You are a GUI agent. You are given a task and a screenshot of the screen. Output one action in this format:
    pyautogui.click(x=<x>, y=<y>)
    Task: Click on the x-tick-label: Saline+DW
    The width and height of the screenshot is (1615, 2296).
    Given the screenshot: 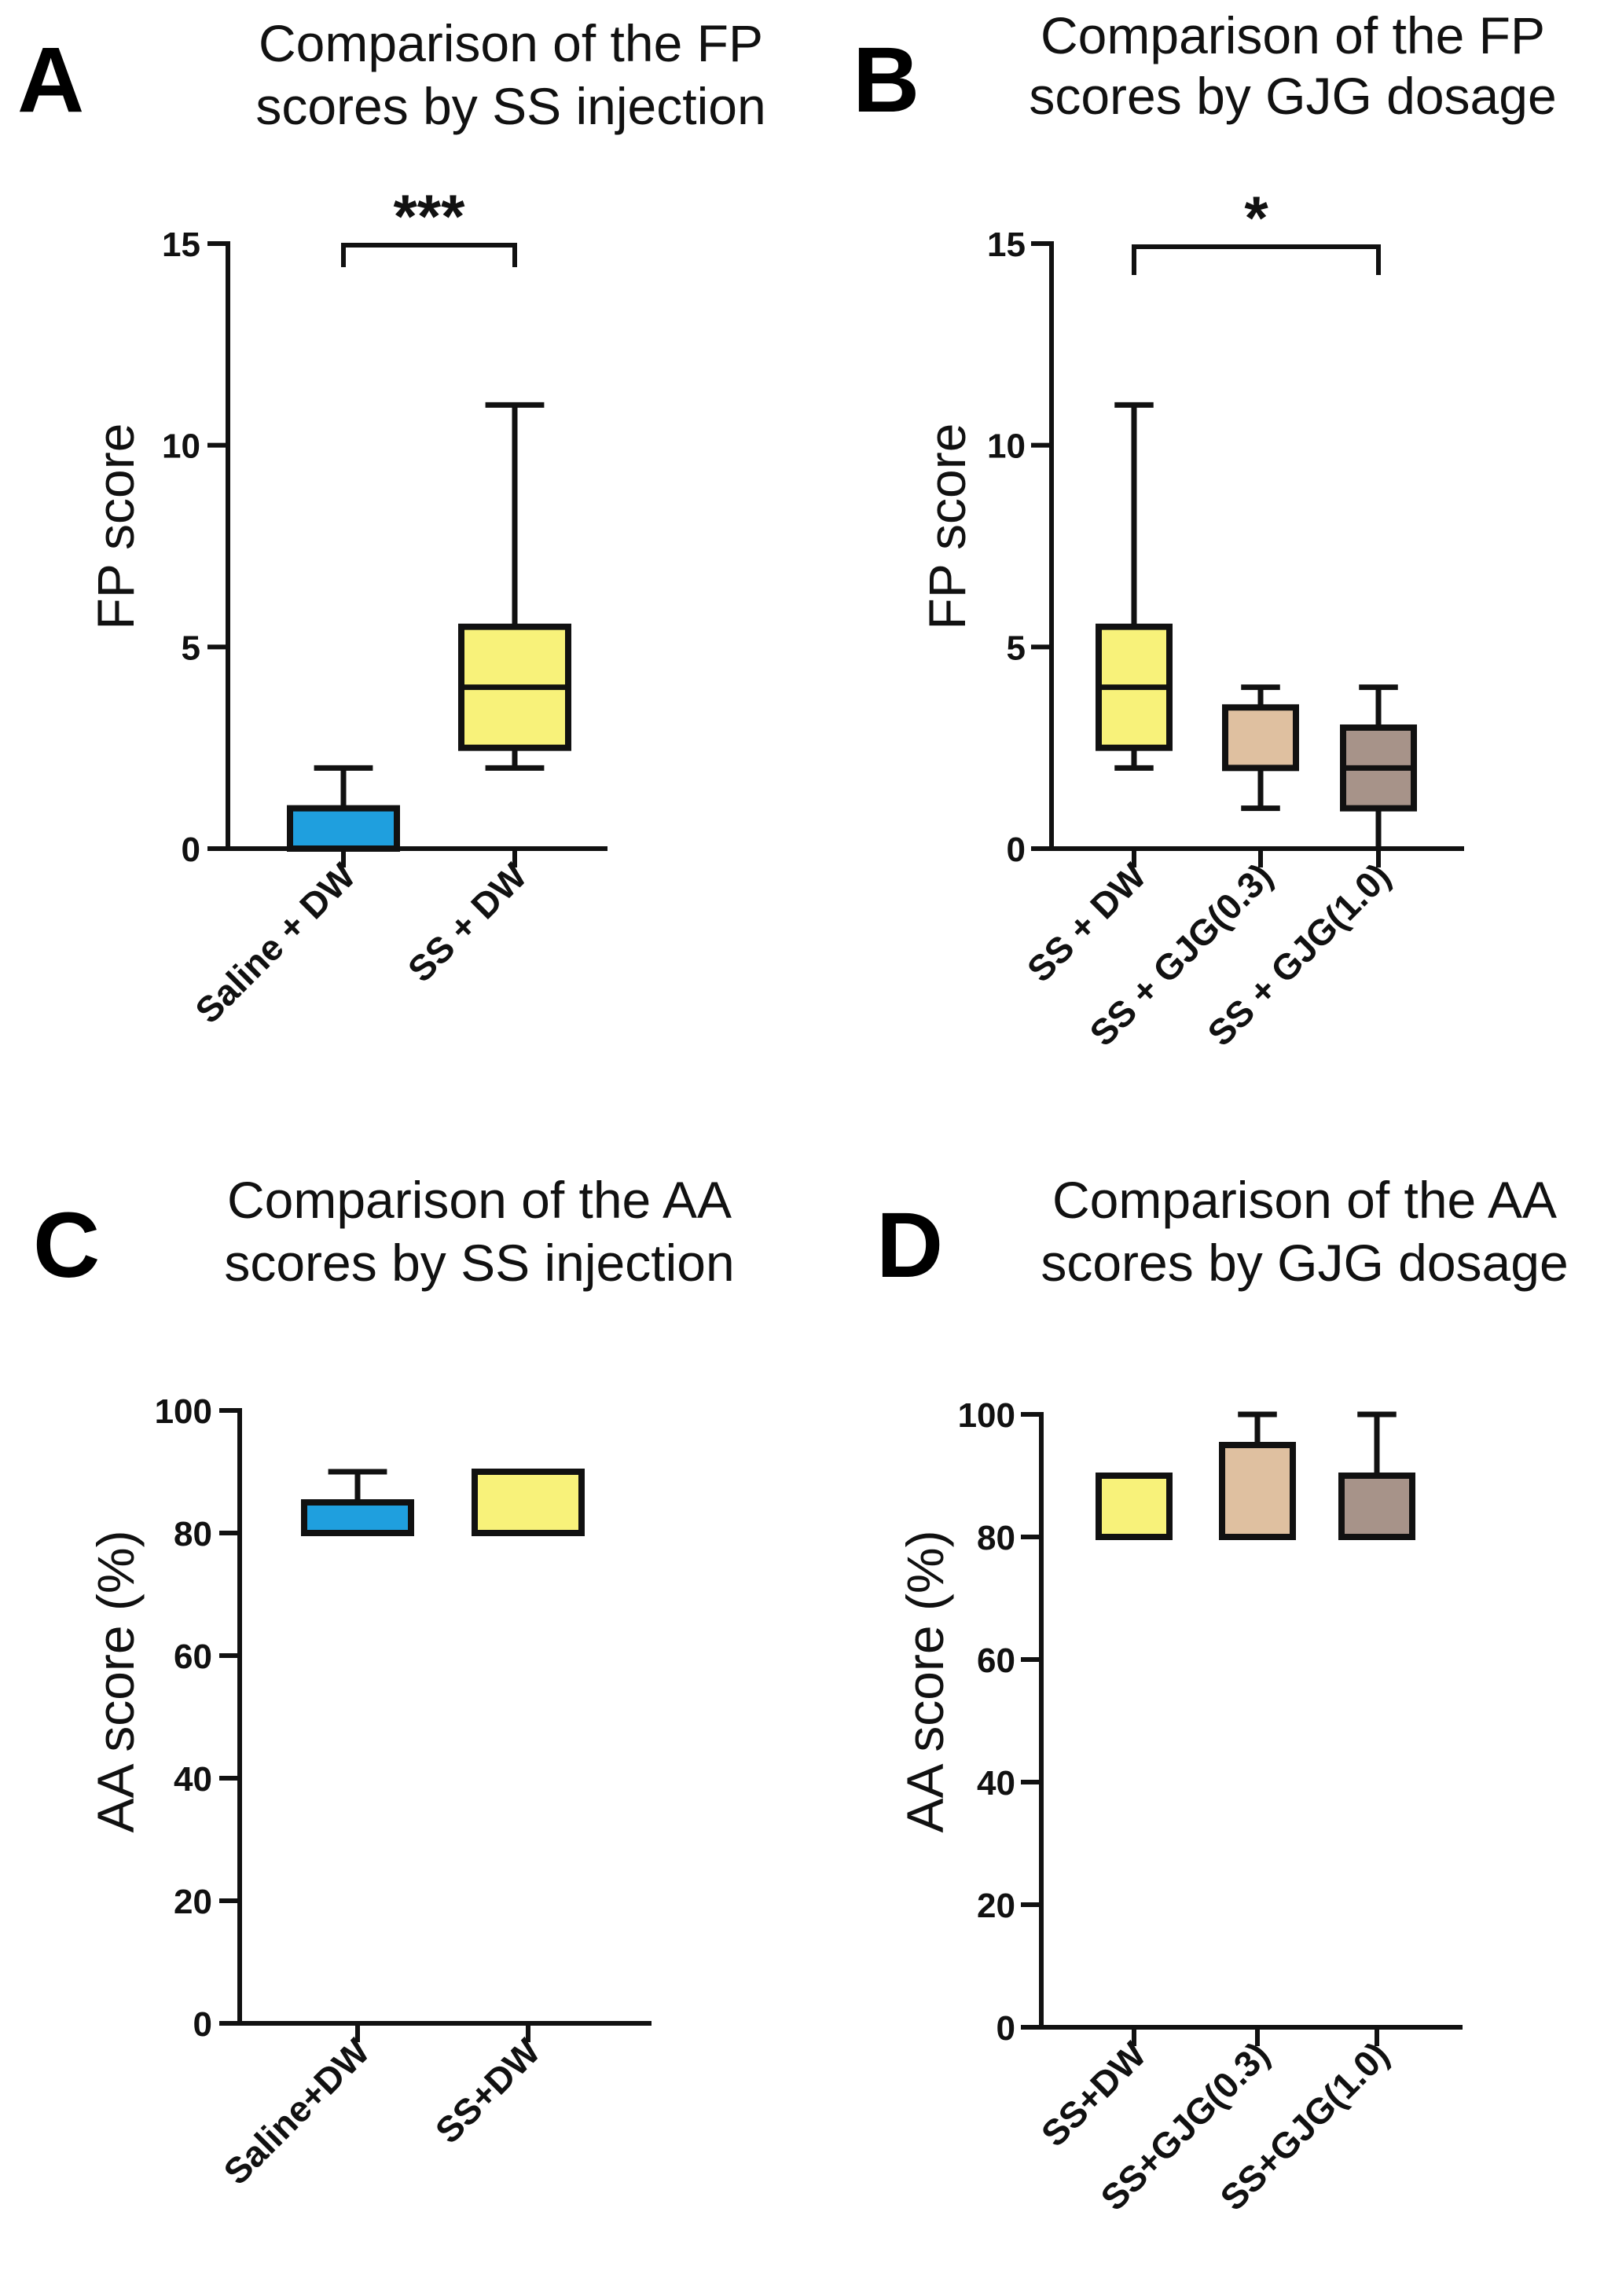 What is the action you would take?
    pyautogui.click(x=296, y=2111)
    